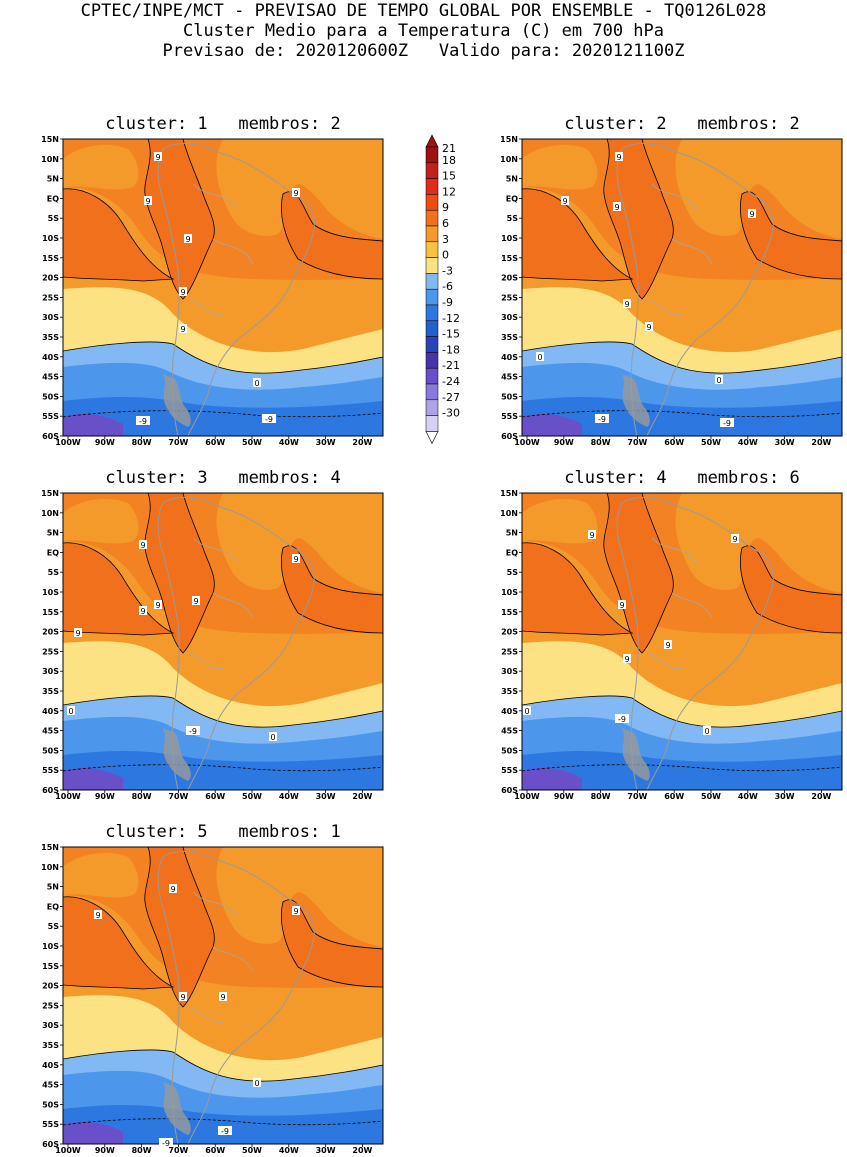  I want to click on colorbar-label: 3, so click(445, 239).